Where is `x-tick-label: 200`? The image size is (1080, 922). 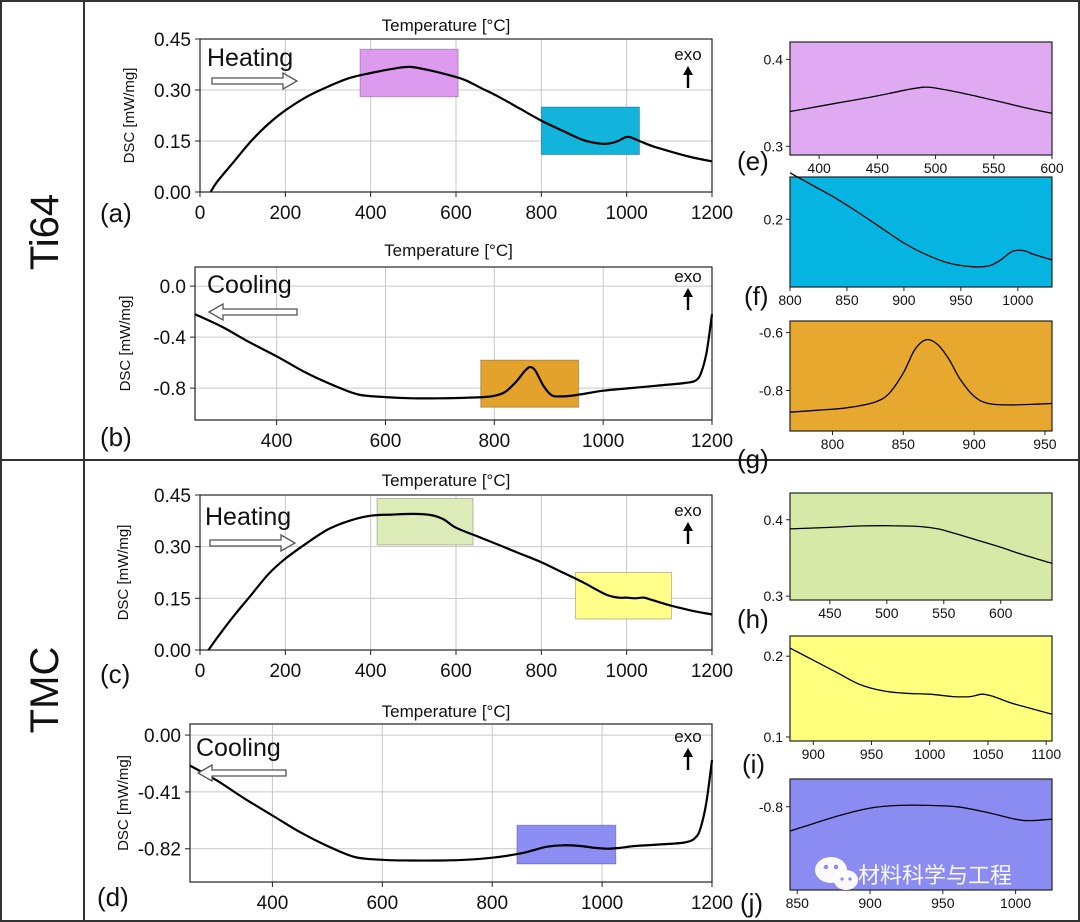 x-tick-label: 200 is located at coordinates (285, 671).